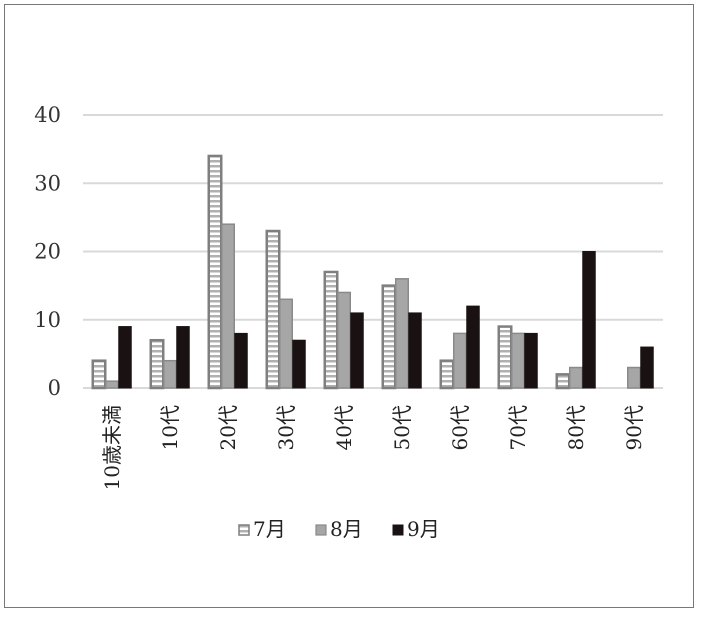 The image size is (707, 618). I want to click on x-tick-label-5: 40代, so click(344, 427).